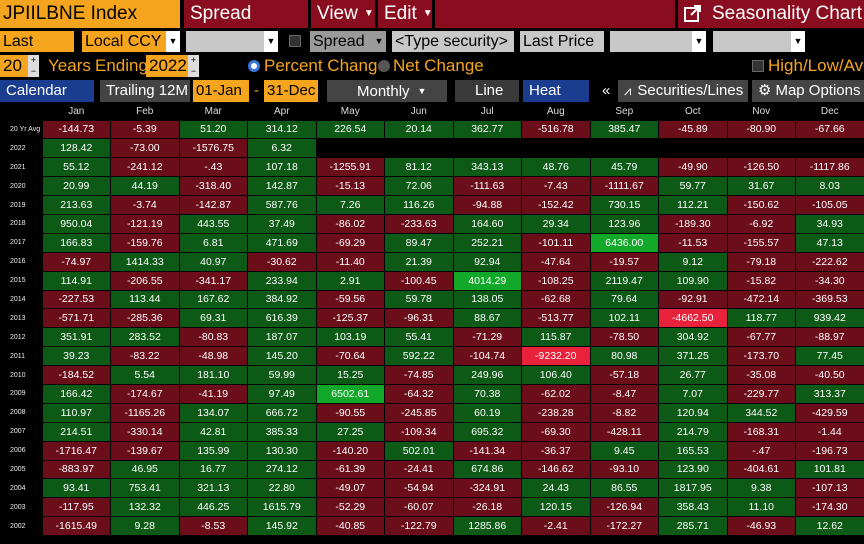 The width and height of the screenshot is (864, 544). I want to click on heat-cell: 1615.79, so click(282, 507).